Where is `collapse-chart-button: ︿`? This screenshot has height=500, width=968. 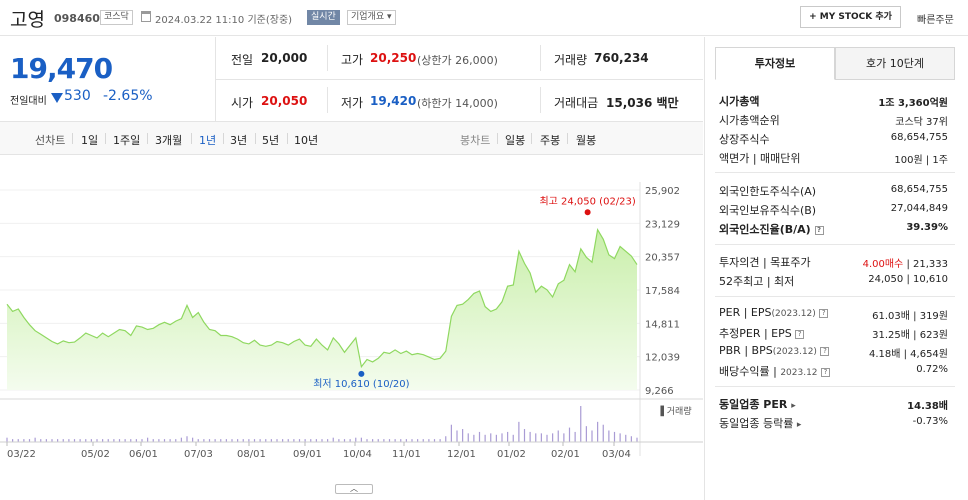 collapse-chart-button: ︿ is located at coordinates (354, 489).